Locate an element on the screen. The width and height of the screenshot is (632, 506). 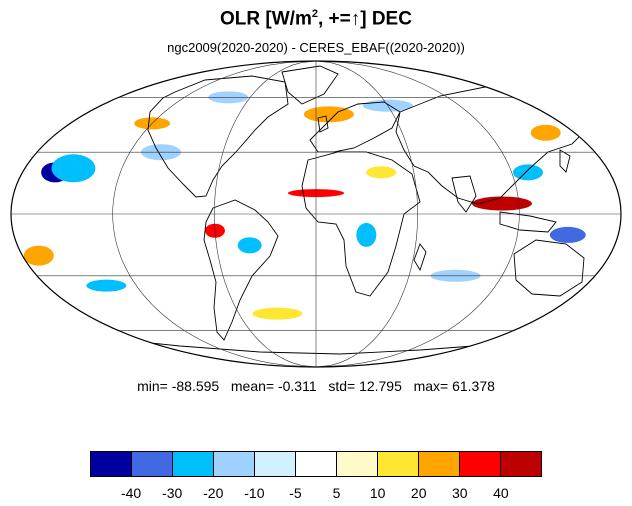
colorbar-tick-label: 5 is located at coordinates (336, 493).